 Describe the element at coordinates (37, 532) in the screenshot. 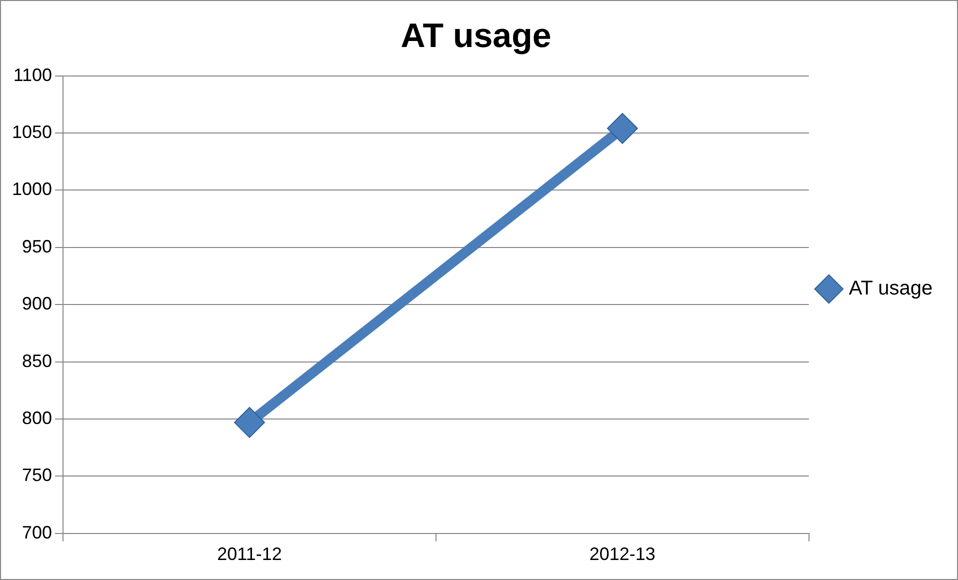

I see `y-tick-label: 700` at that location.